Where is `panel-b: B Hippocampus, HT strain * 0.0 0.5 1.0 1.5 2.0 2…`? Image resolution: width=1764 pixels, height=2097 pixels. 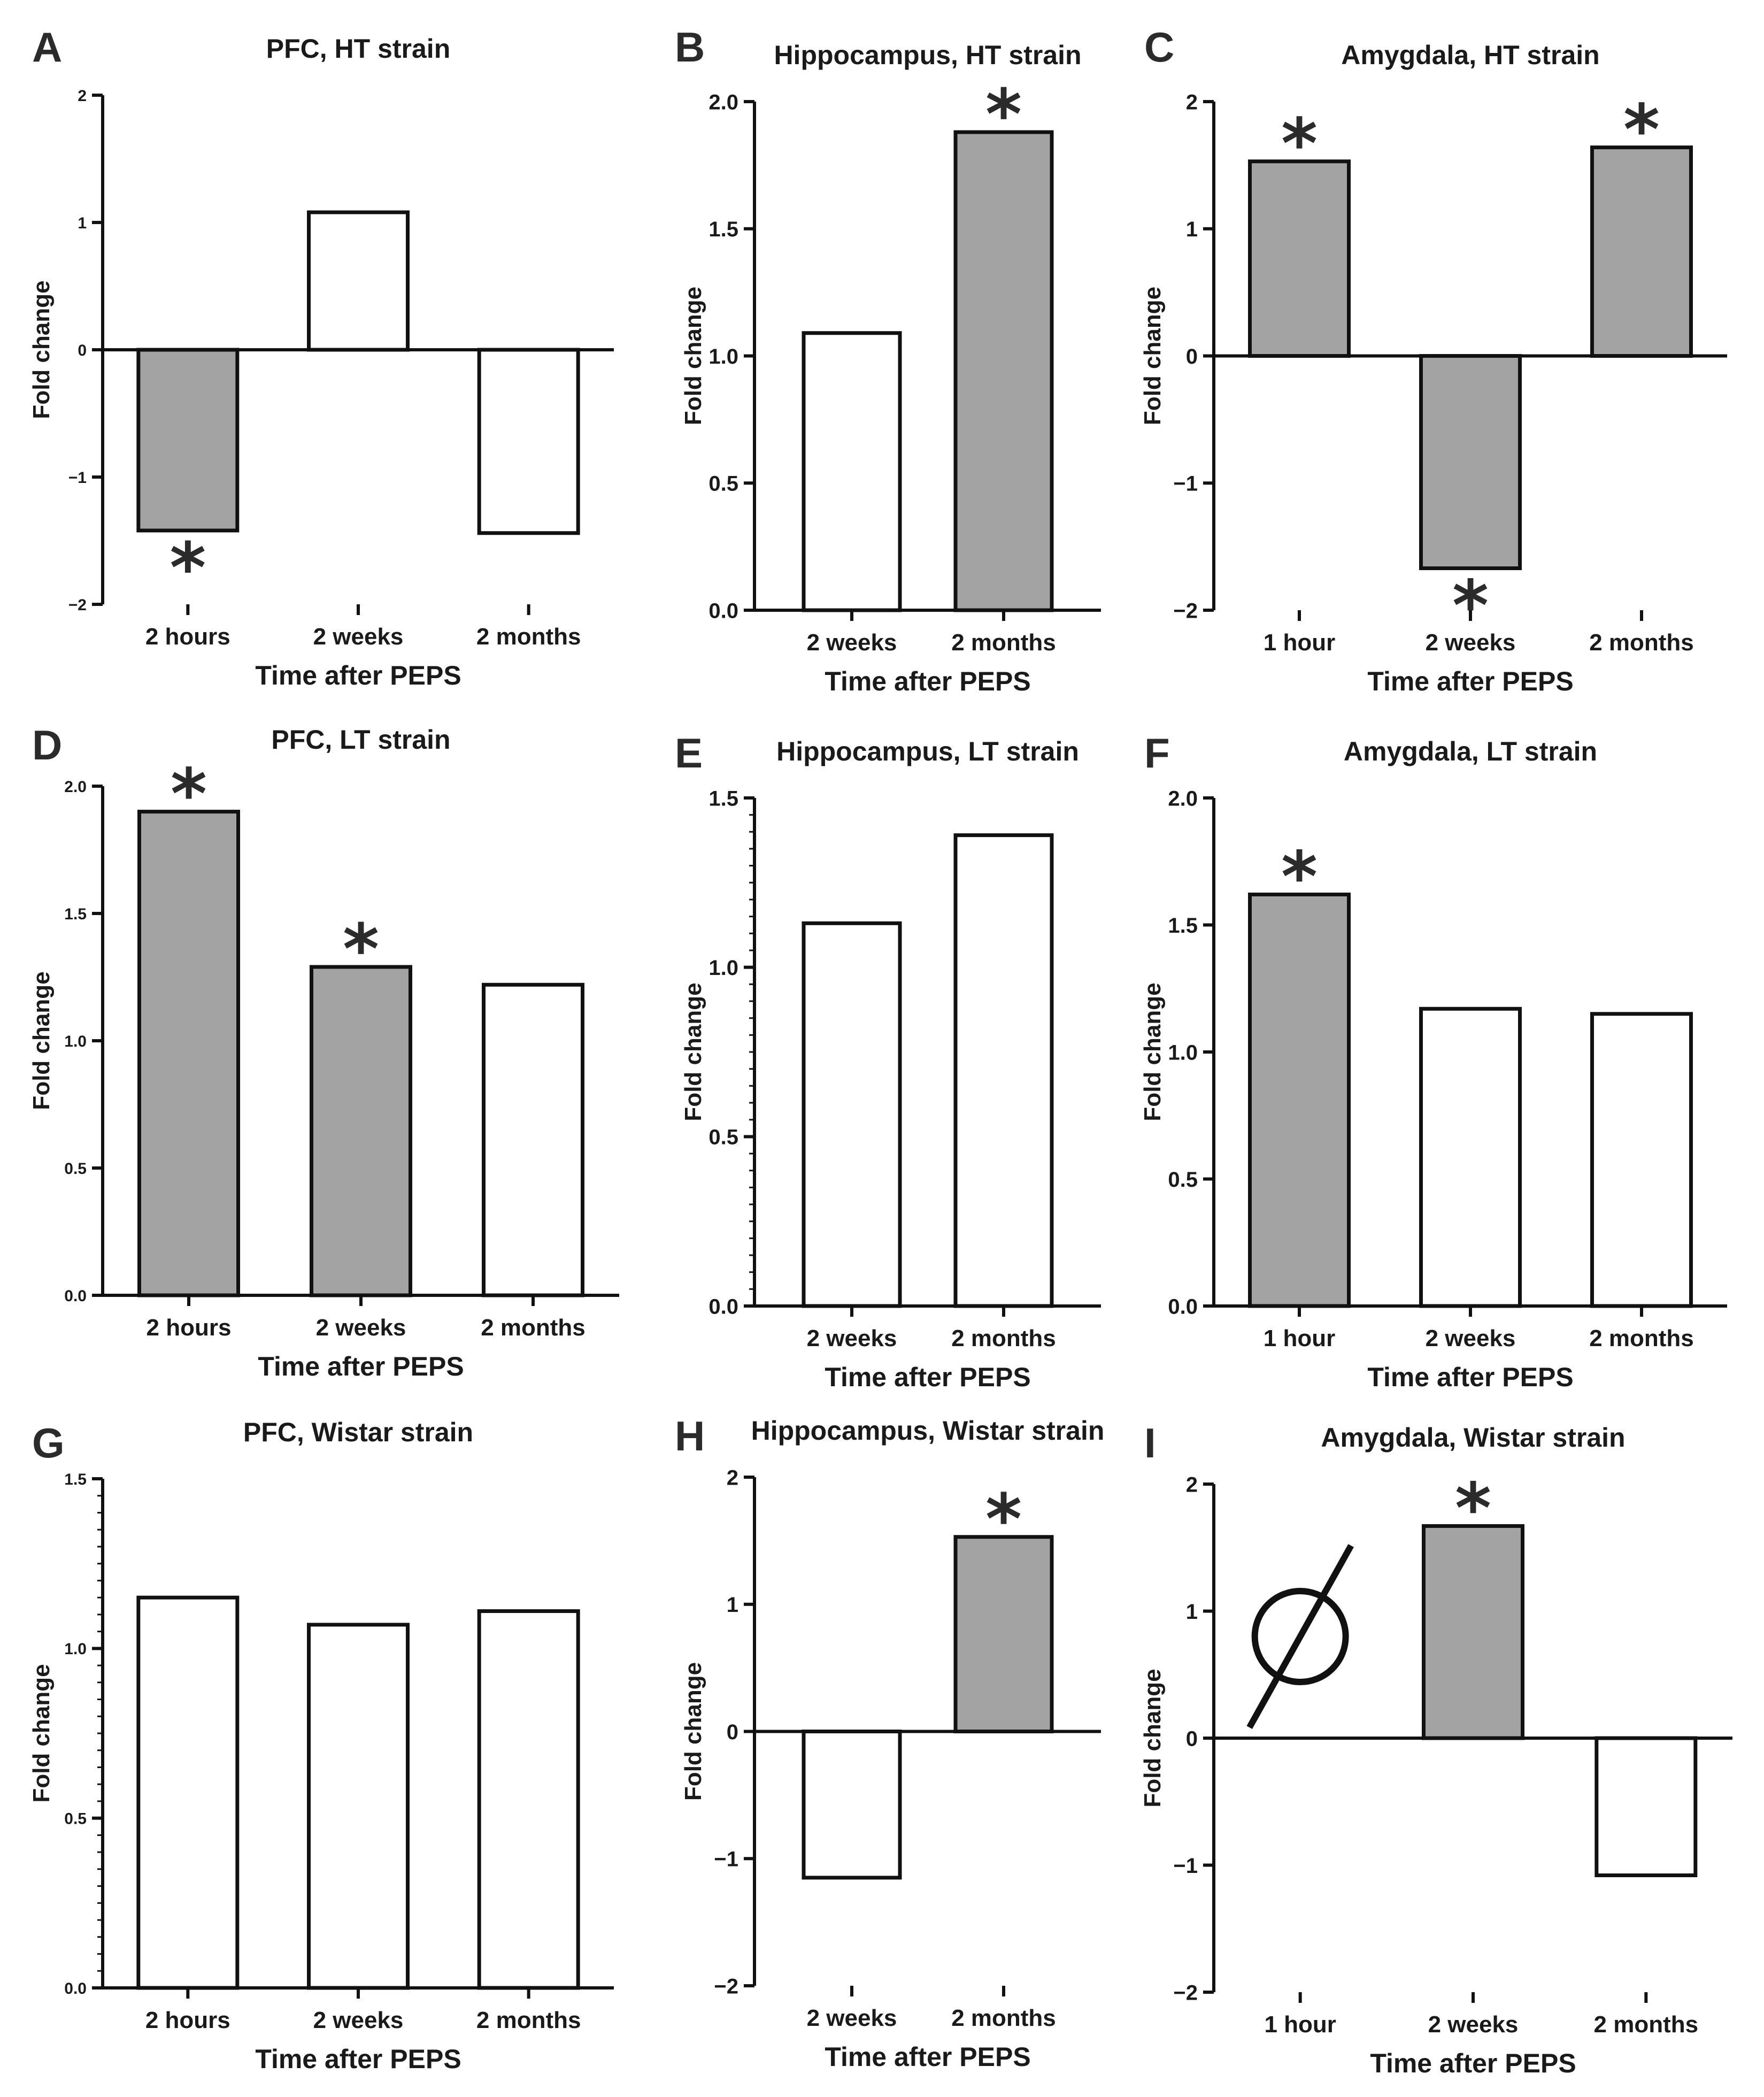
panel-b: B Hippocampus, HT strain * 0.0 0.5 1.0 1.5 2.0 2… is located at coordinates (888, 360).